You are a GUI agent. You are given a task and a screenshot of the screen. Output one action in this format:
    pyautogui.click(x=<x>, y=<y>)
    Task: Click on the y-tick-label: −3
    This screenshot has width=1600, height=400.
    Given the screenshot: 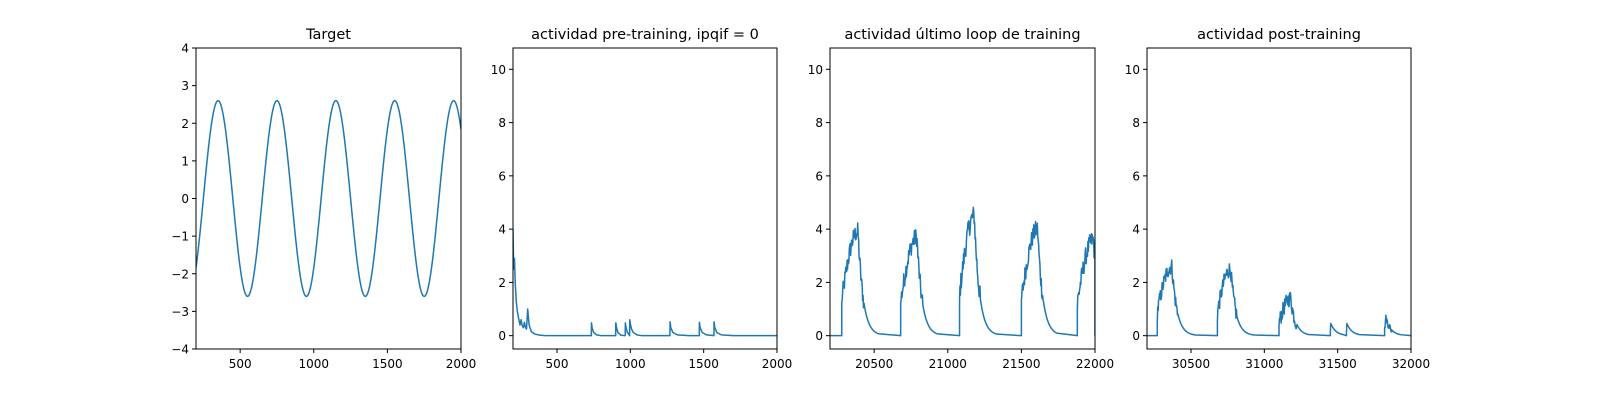 What is the action you would take?
    pyautogui.click(x=180, y=312)
    